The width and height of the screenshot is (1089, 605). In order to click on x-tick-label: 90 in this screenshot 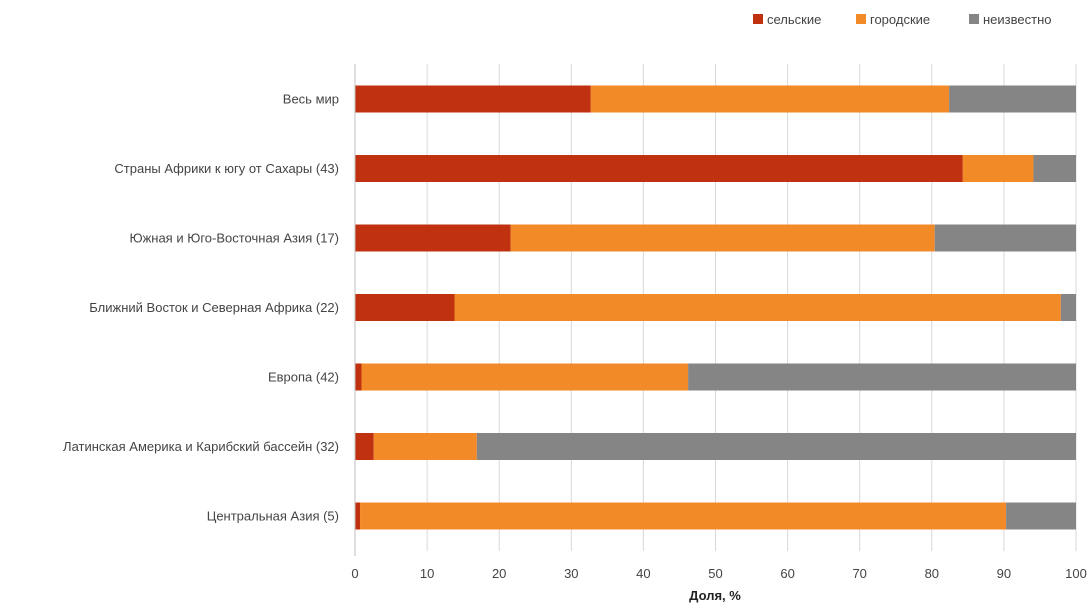, I will do `click(1004, 573)`.